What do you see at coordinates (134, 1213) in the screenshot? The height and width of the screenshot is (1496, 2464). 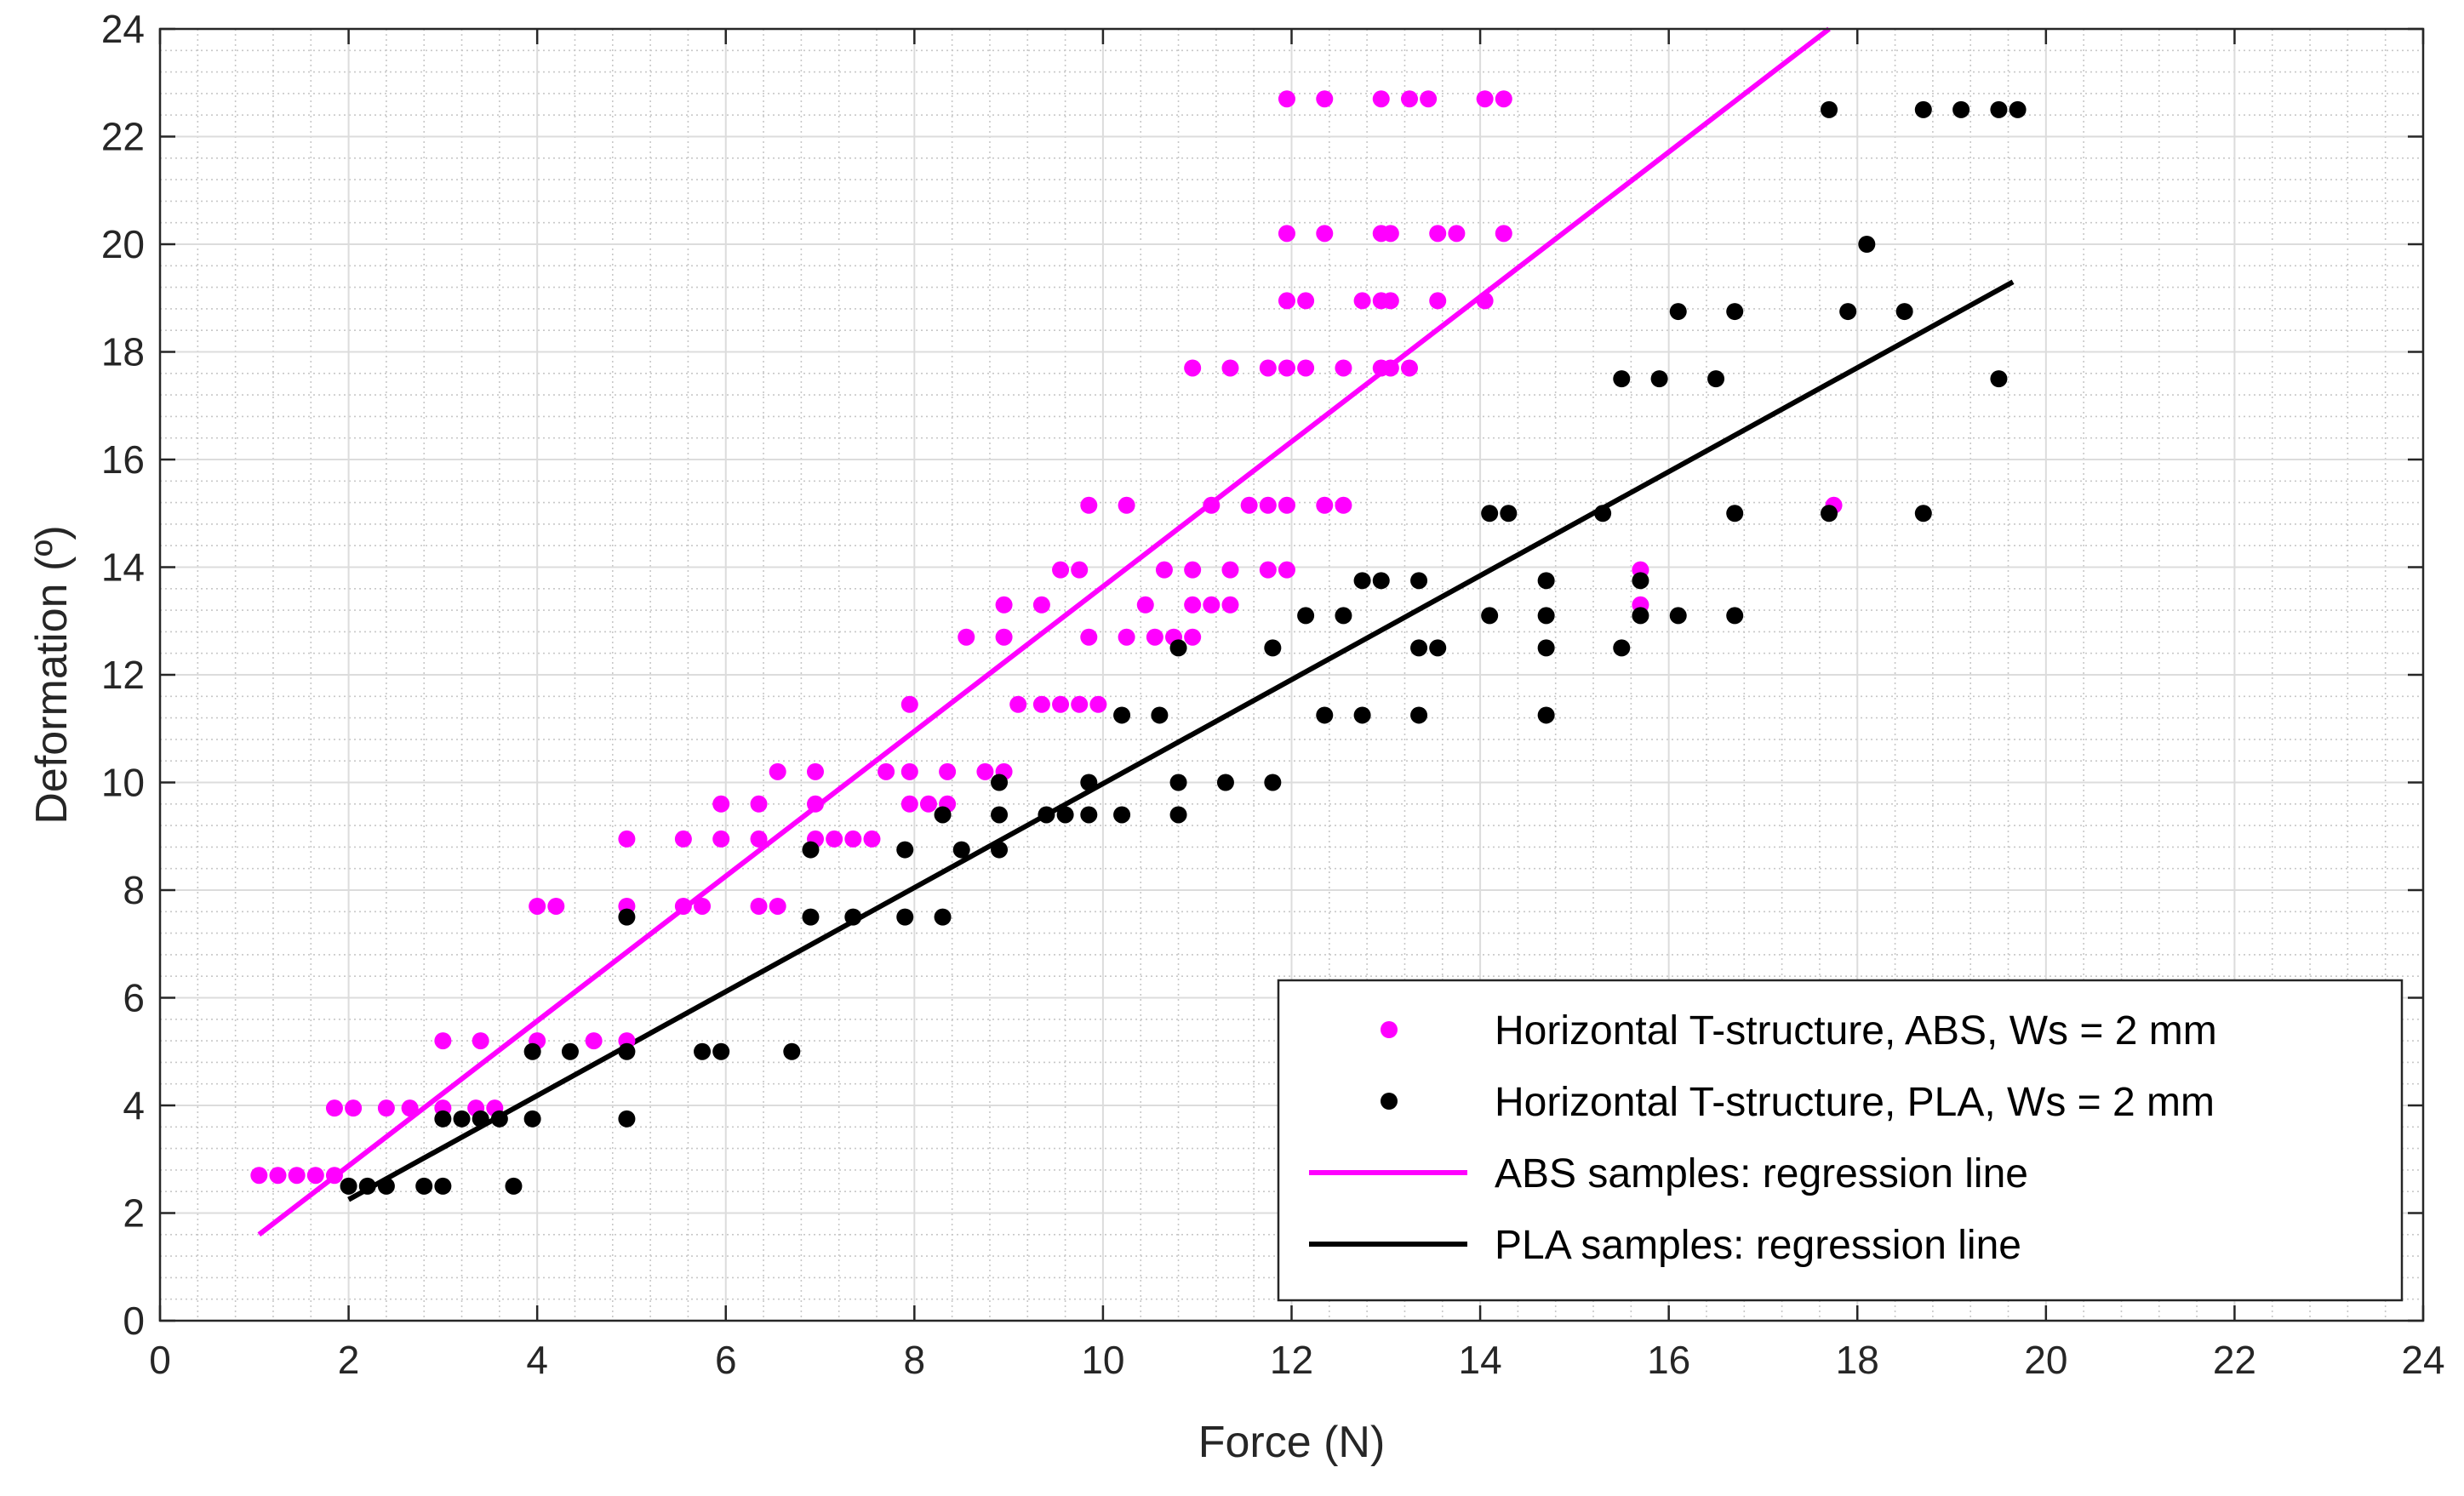 I see `y-tick-label: 2` at bounding box center [134, 1213].